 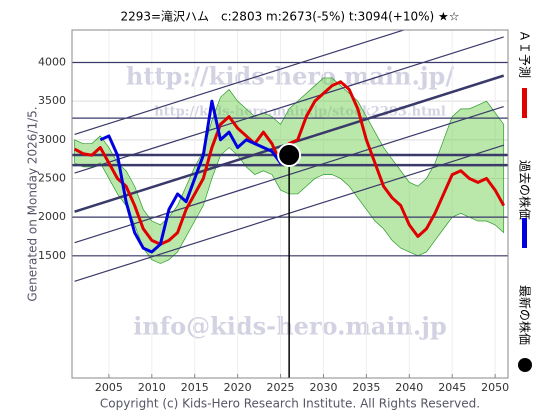 I want to click on y-tick-label: 2000, so click(x=52, y=216).